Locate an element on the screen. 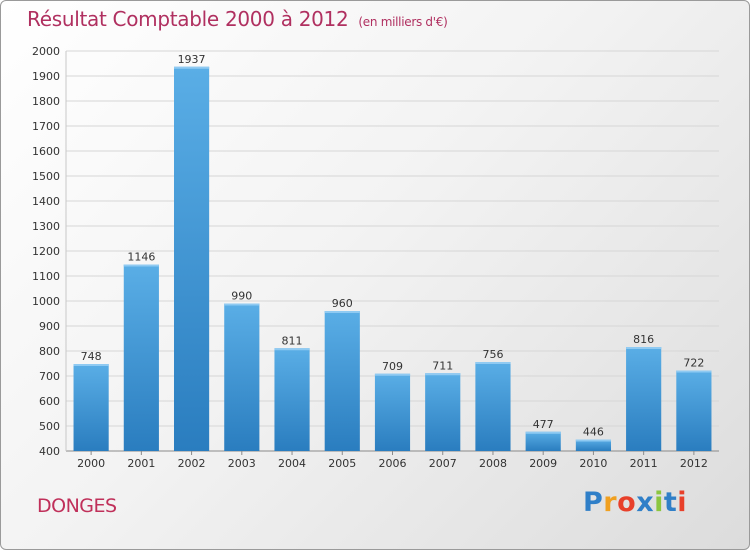 The width and height of the screenshot is (750, 550). y-tick-label: 1100 is located at coordinates (46, 276).